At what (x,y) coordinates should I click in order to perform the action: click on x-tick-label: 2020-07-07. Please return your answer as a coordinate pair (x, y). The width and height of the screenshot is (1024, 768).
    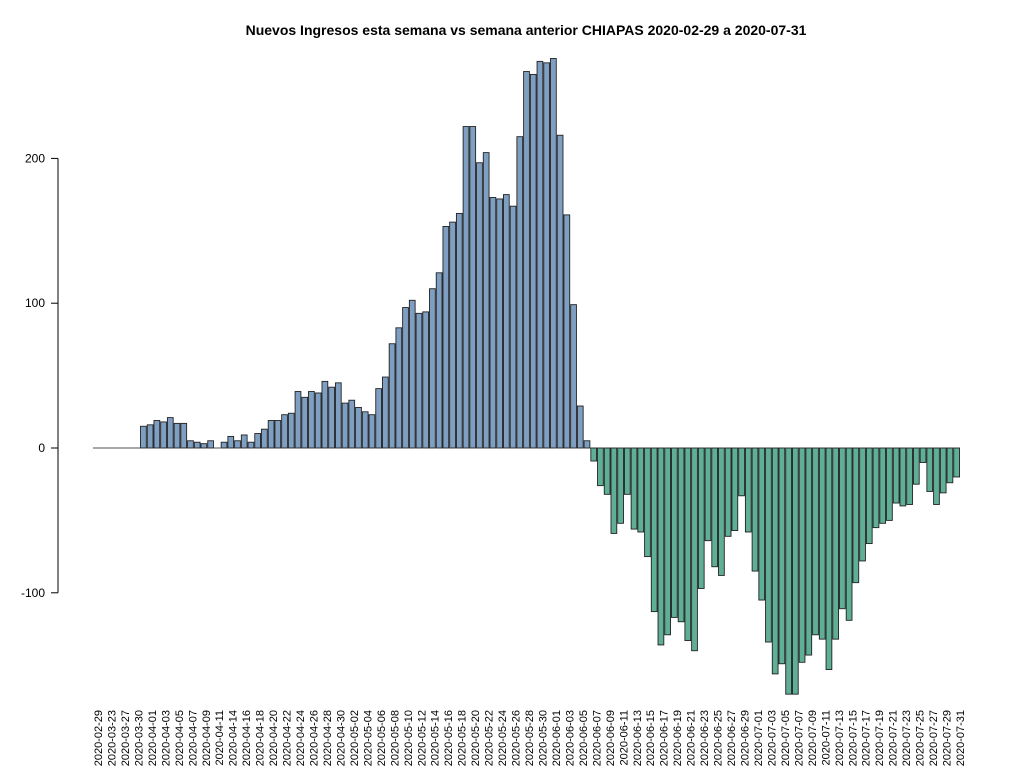
    Looking at the image, I should click on (799, 738).